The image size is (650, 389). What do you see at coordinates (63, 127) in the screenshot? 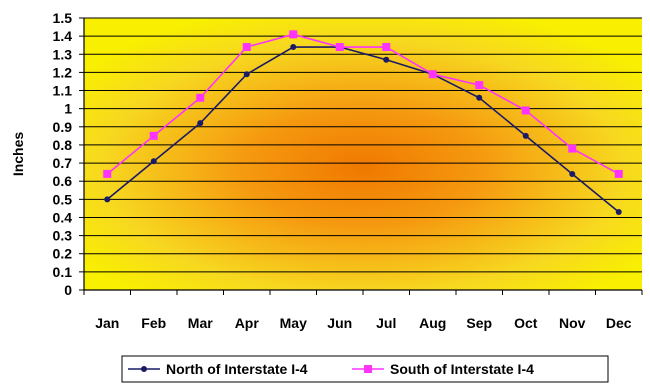
I see `y-tick-label: 0.9` at bounding box center [63, 127].